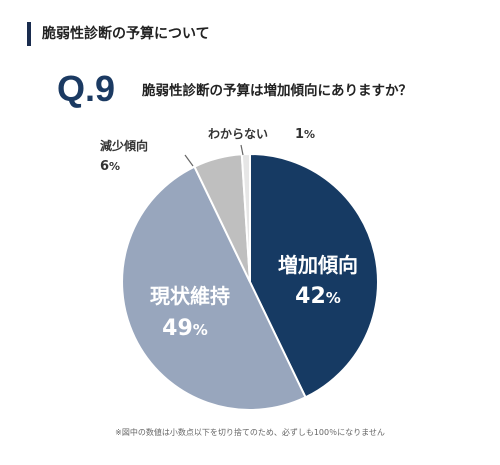  I want to click on slice-value-maintain: 49%, so click(185, 328).